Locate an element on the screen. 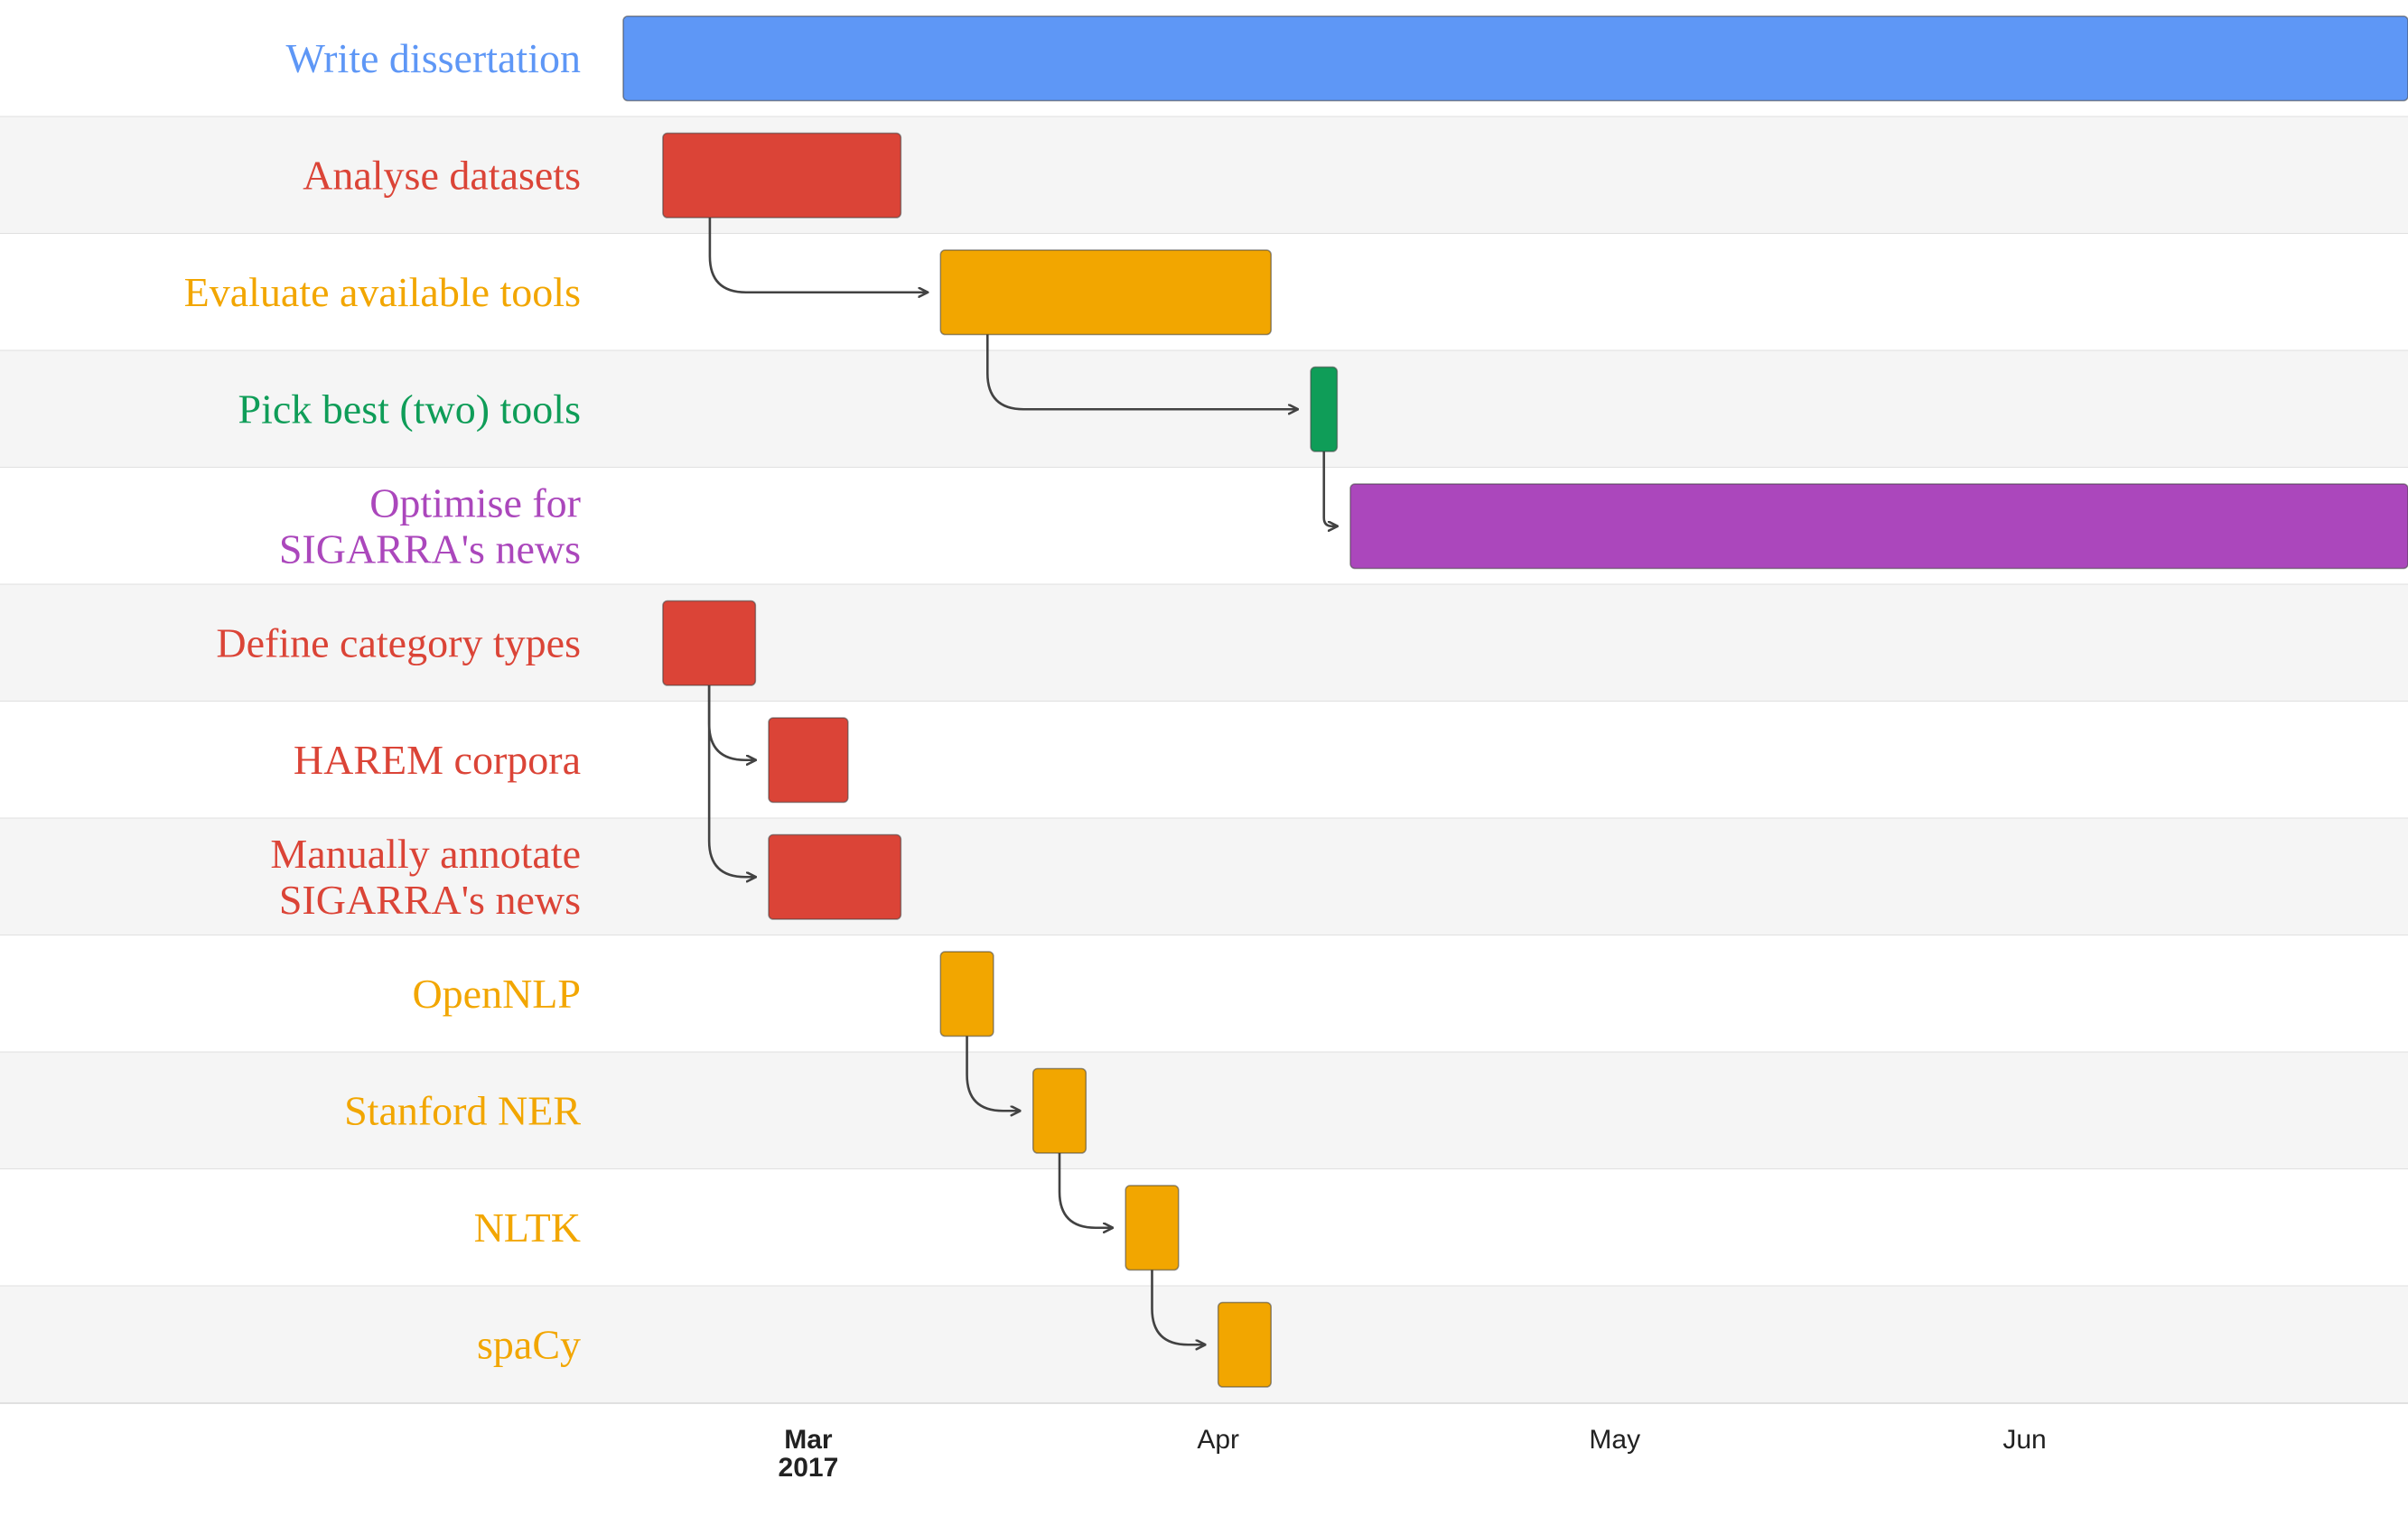  task-label-define: Define category types is located at coordinates (398, 642).